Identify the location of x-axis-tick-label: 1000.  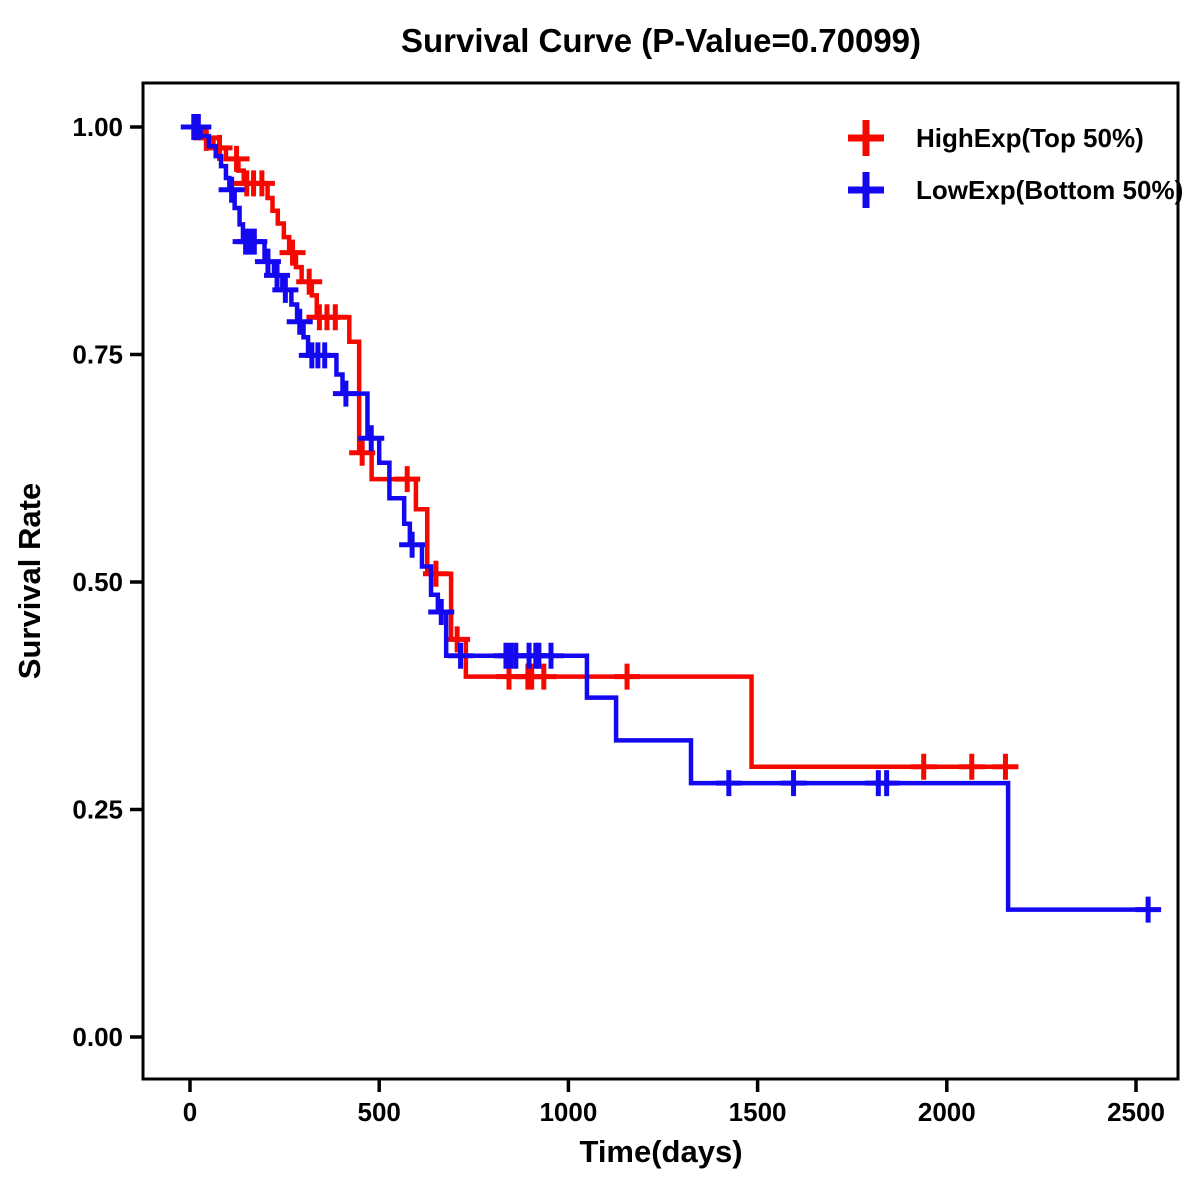
(568, 1112).